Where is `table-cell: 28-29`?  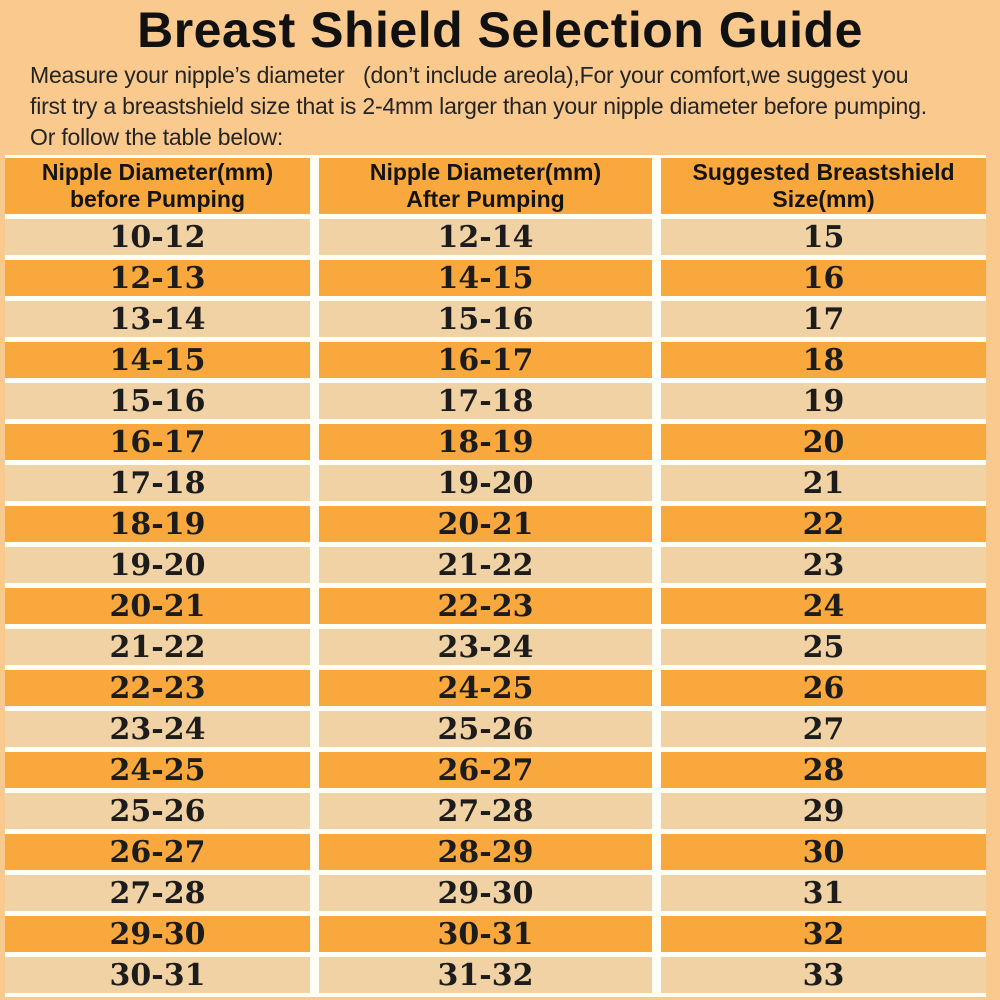 table-cell: 28-29 is located at coordinates (485, 852).